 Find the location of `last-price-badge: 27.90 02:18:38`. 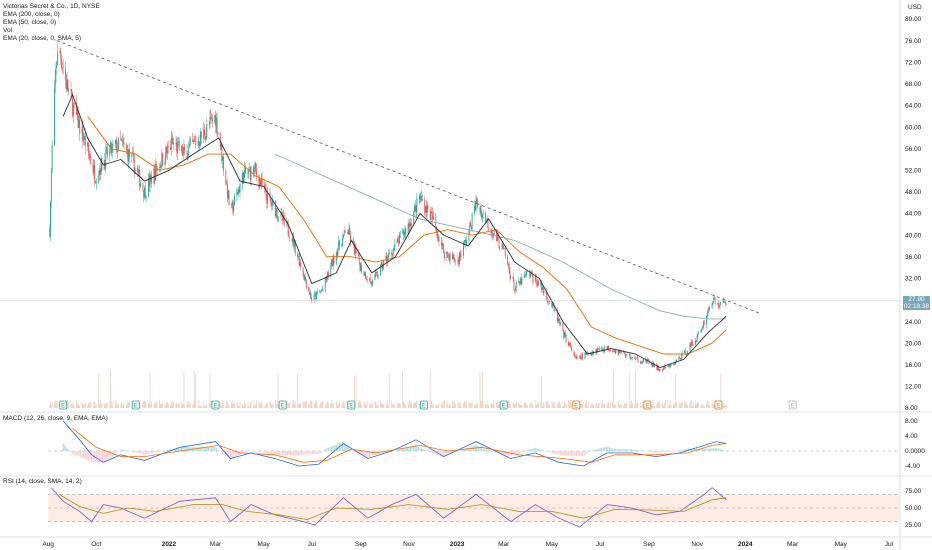

last-price-badge: 27.90 02:18:38 is located at coordinates (916, 303).